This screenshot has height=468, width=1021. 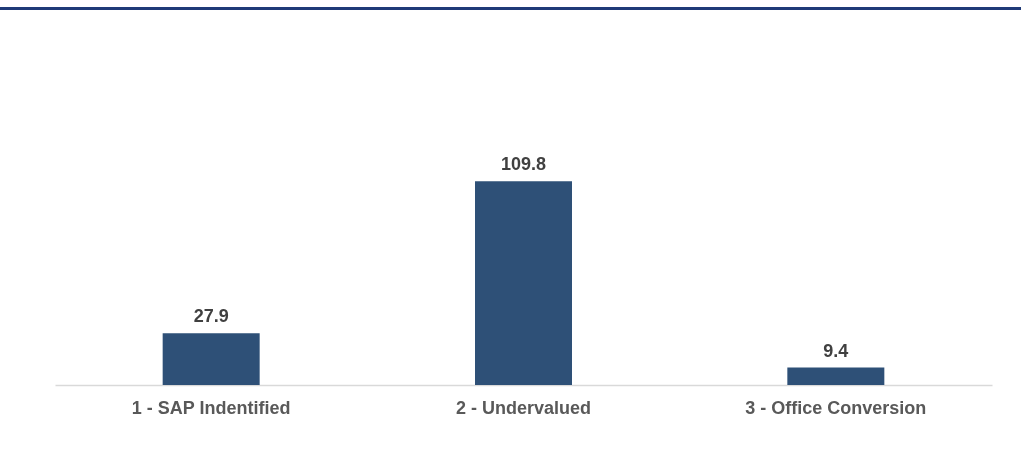 What do you see at coordinates (523, 164) in the screenshot?
I see `data-label: 109.8` at bounding box center [523, 164].